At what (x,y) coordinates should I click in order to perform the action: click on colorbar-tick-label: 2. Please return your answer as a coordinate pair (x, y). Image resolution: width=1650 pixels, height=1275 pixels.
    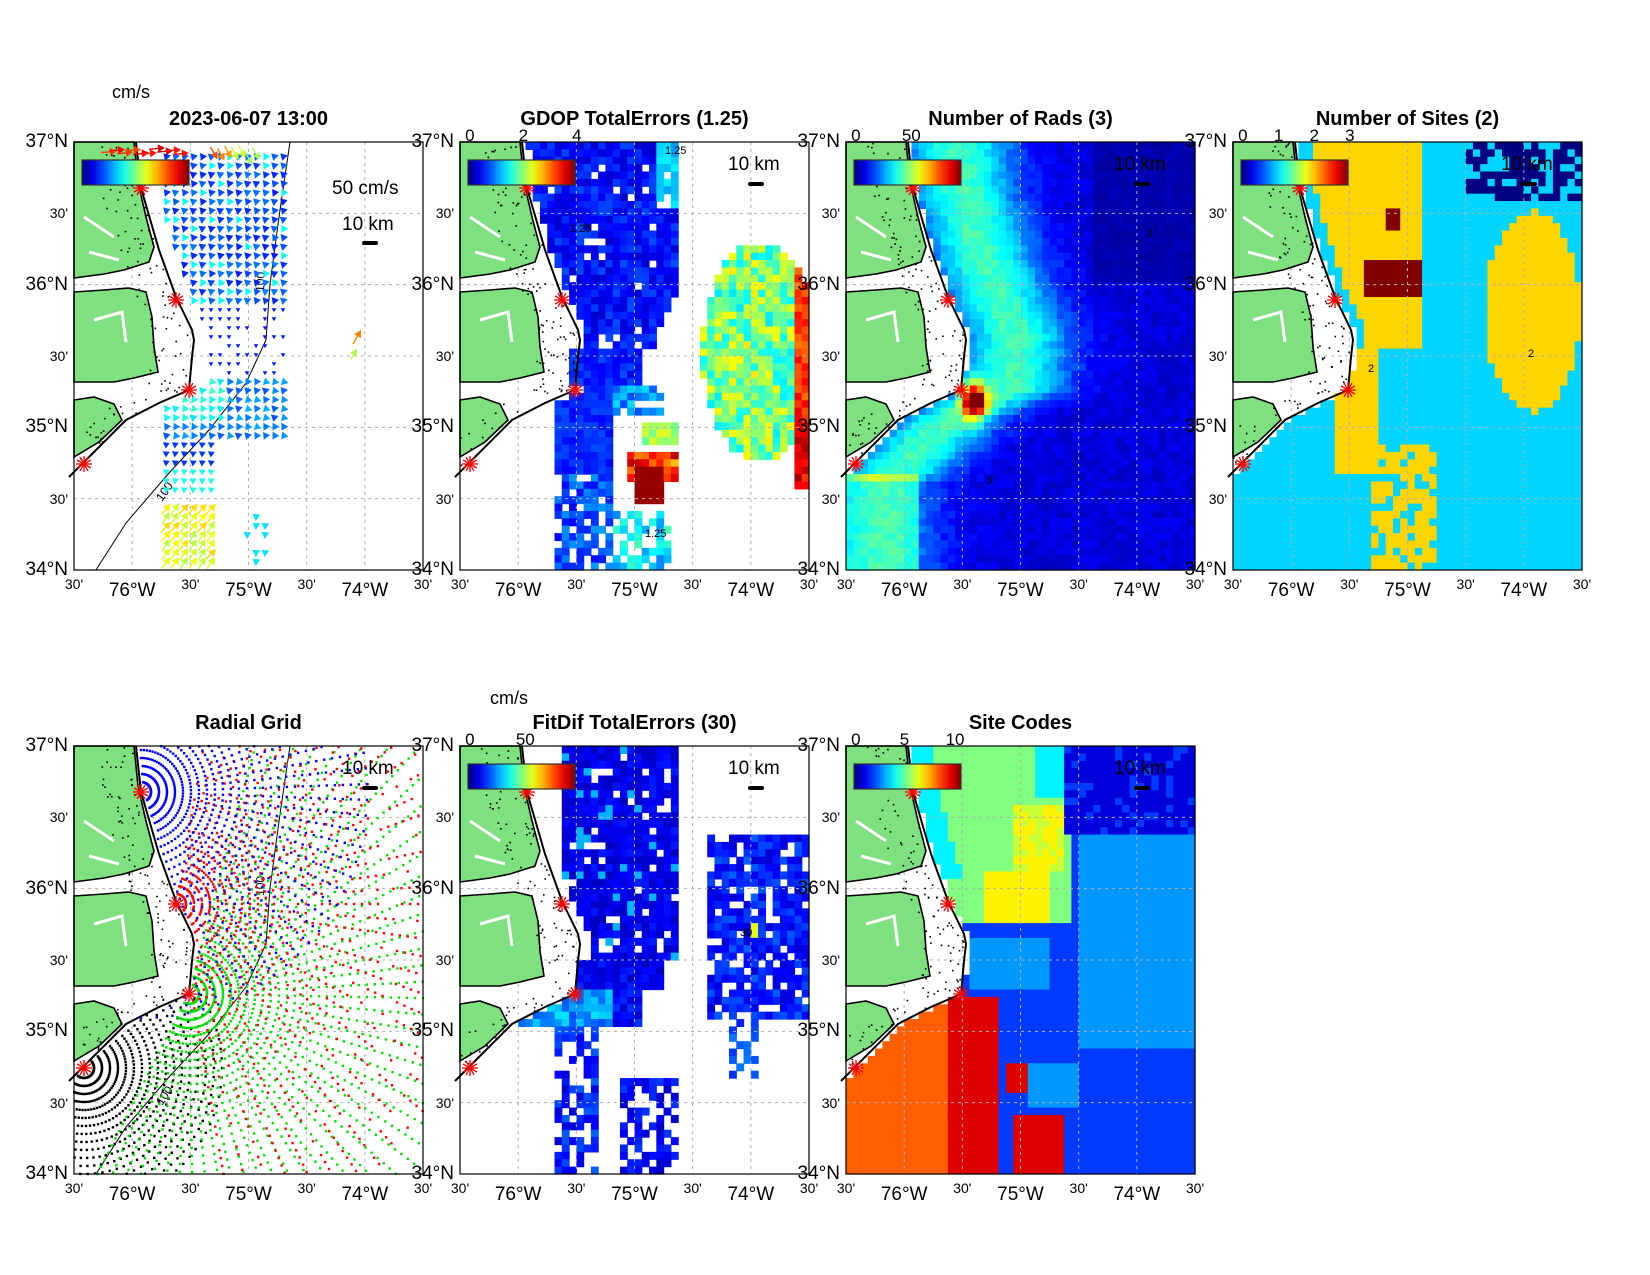
    Looking at the image, I should click on (523, 135).